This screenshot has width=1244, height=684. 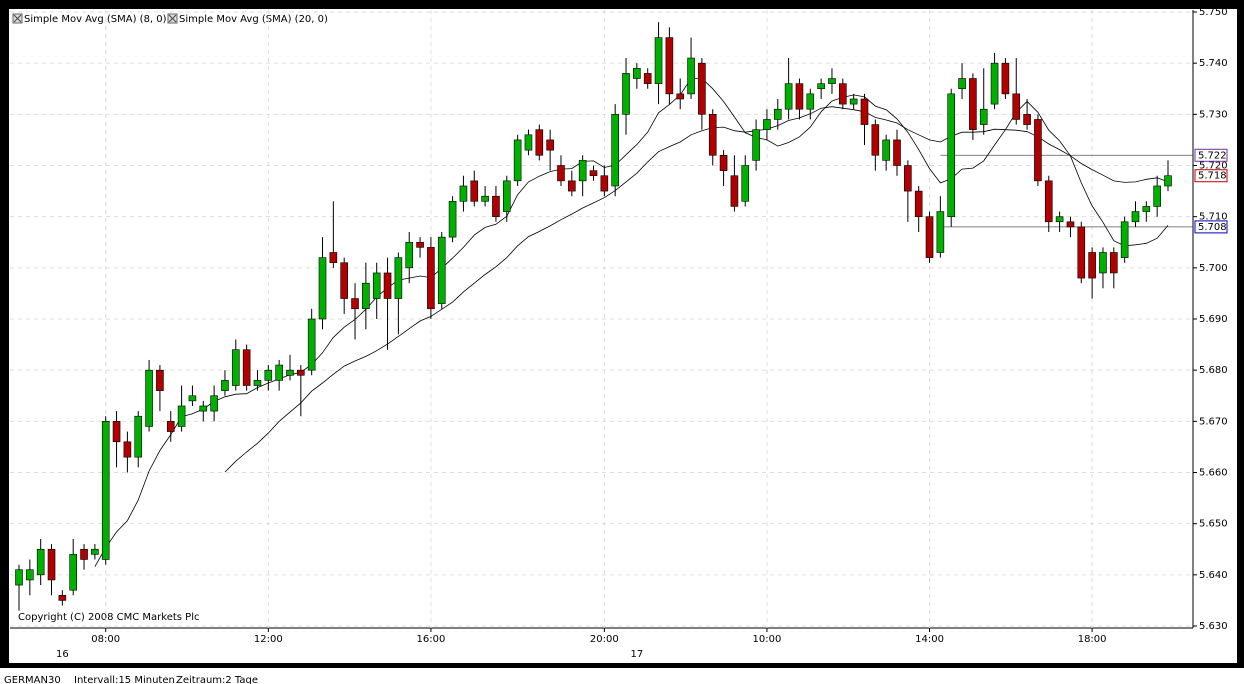 I want to click on y-tick-label: 5.710, so click(x=1213, y=217).